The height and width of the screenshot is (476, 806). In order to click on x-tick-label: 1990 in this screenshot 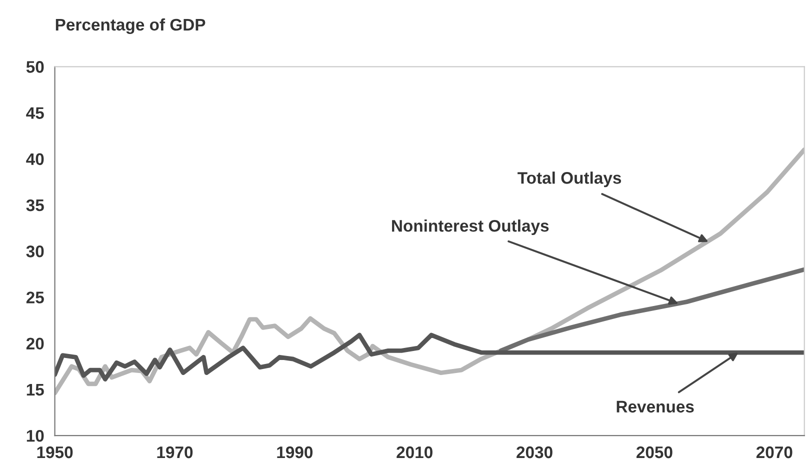, I will do `click(295, 452)`.